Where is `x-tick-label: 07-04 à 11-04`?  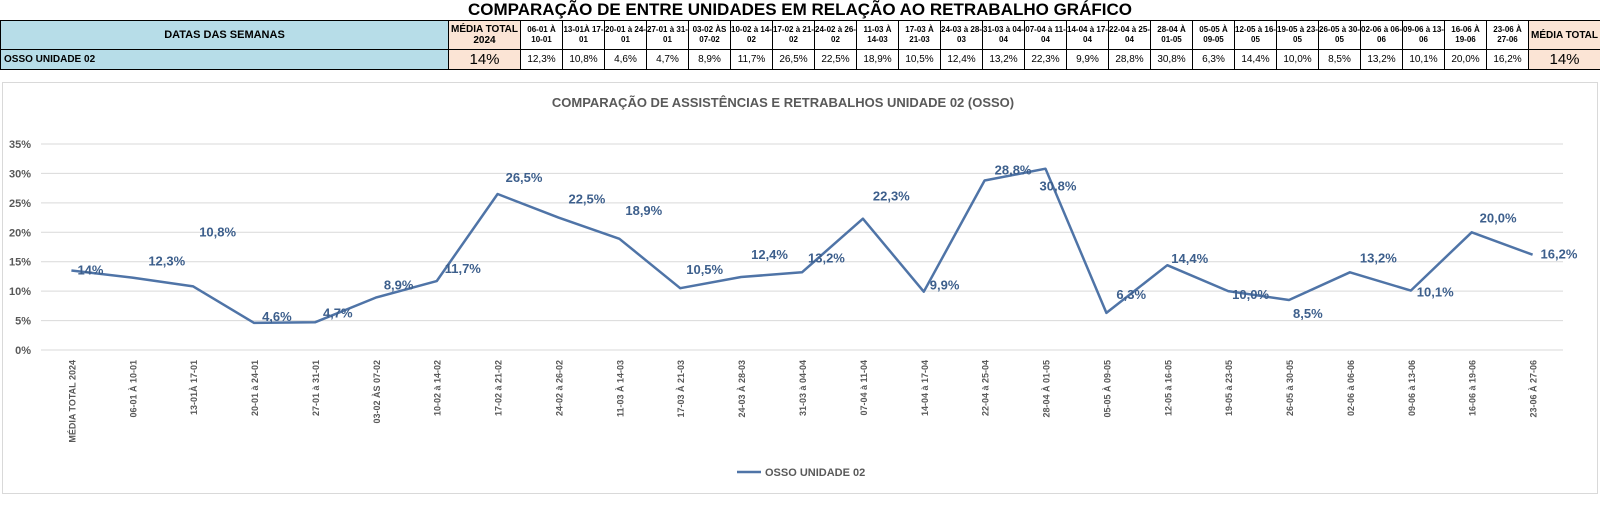
x-tick-label: 07-04 à 11-04 is located at coordinates (864, 388).